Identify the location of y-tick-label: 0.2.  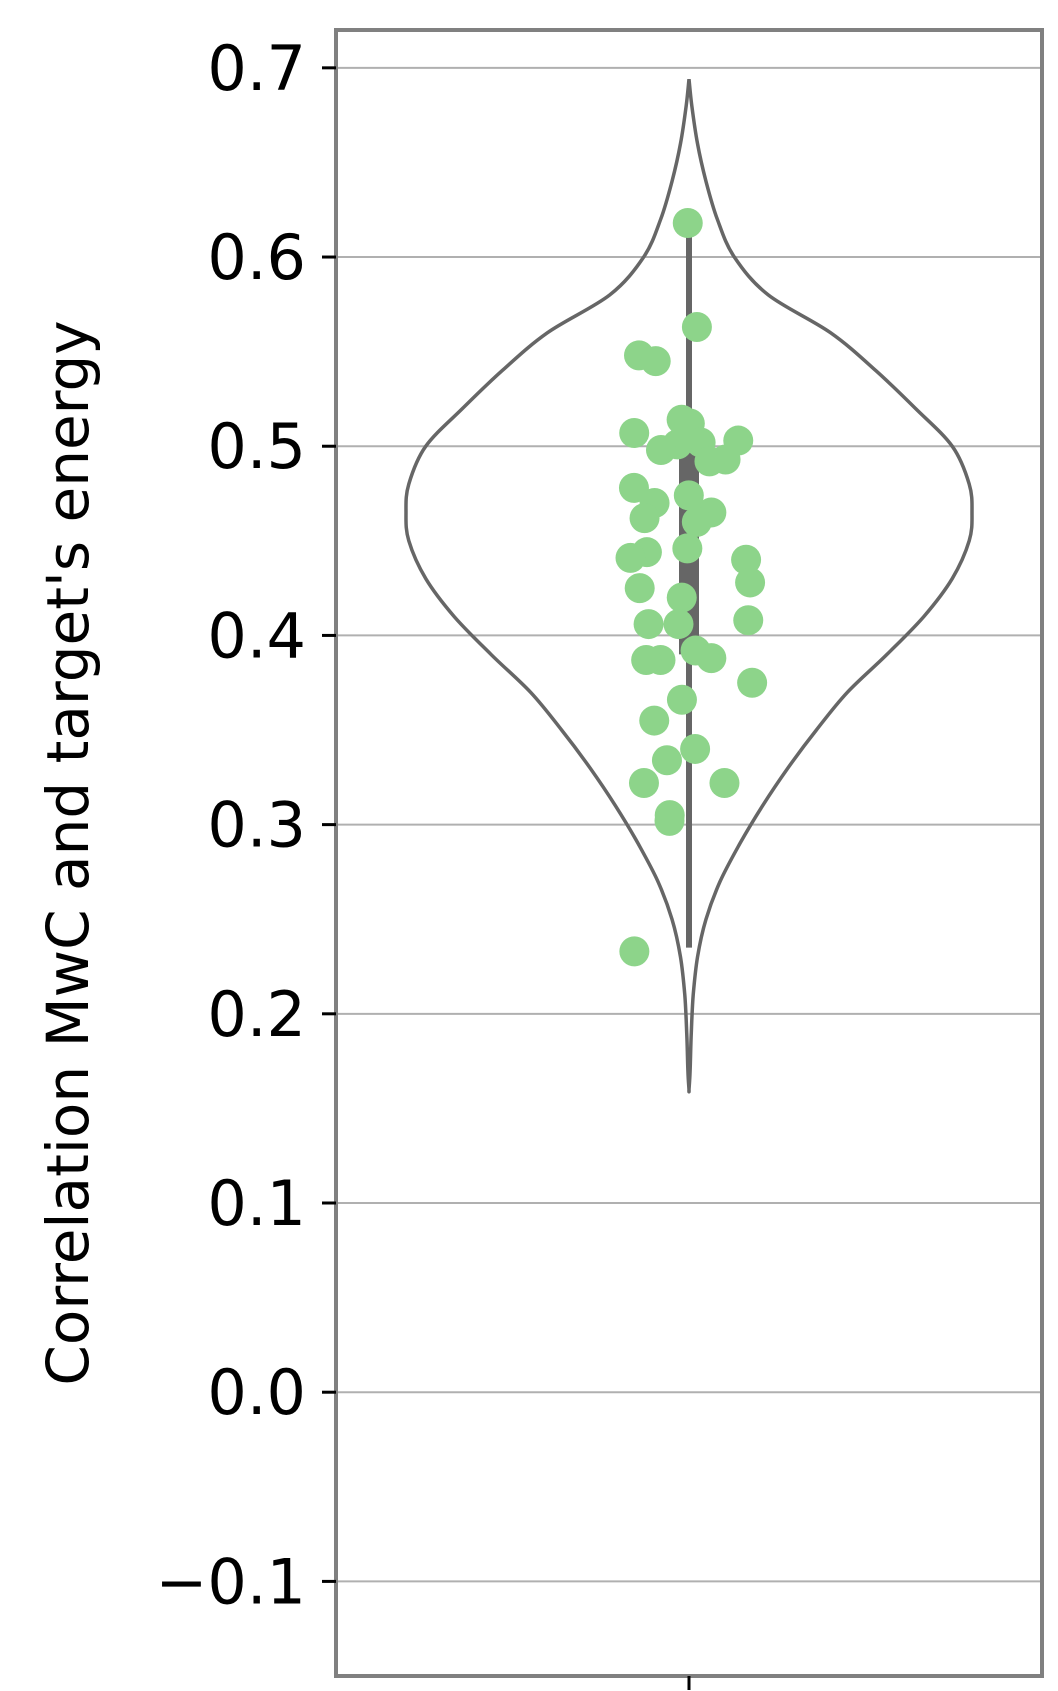
(256, 1014).